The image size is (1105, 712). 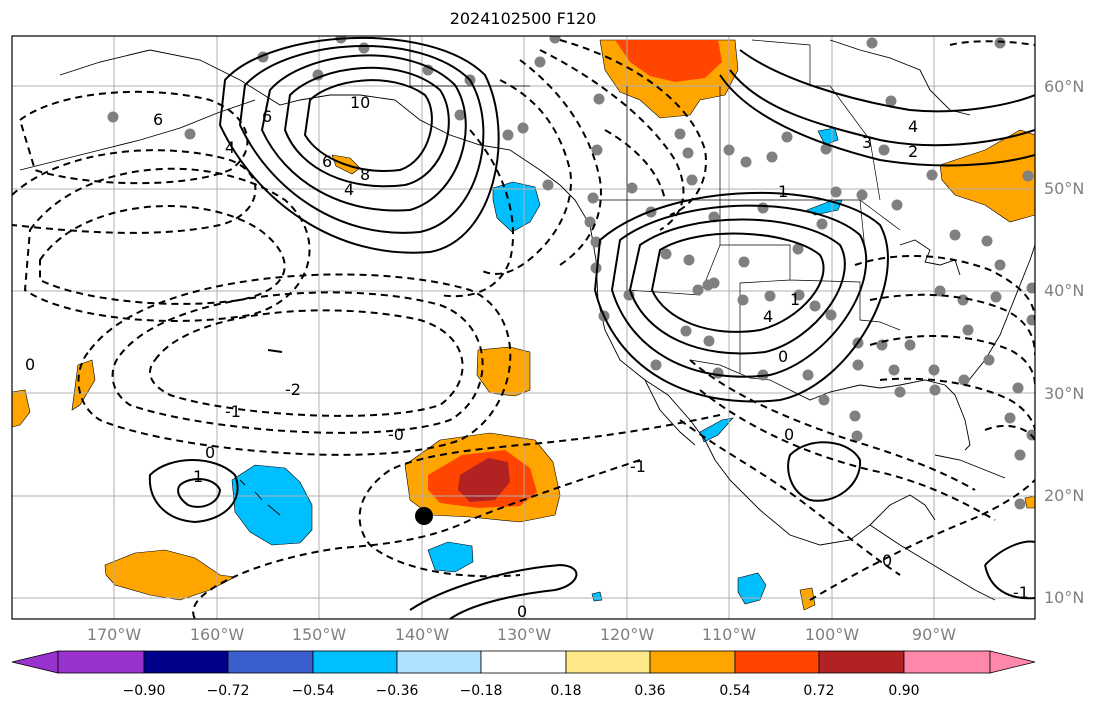 What do you see at coordinates (735, 691) in the screenshot?
I see `colorbar-tick-label: 0.54` at bounding box center [735, 691].